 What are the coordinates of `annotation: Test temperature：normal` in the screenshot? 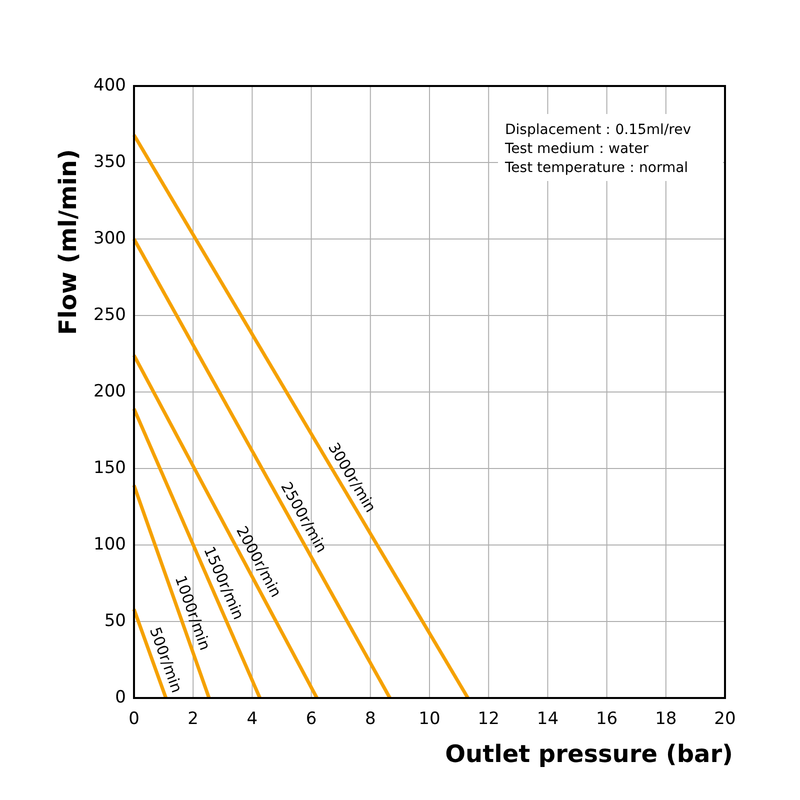 It's located at (596, 168).